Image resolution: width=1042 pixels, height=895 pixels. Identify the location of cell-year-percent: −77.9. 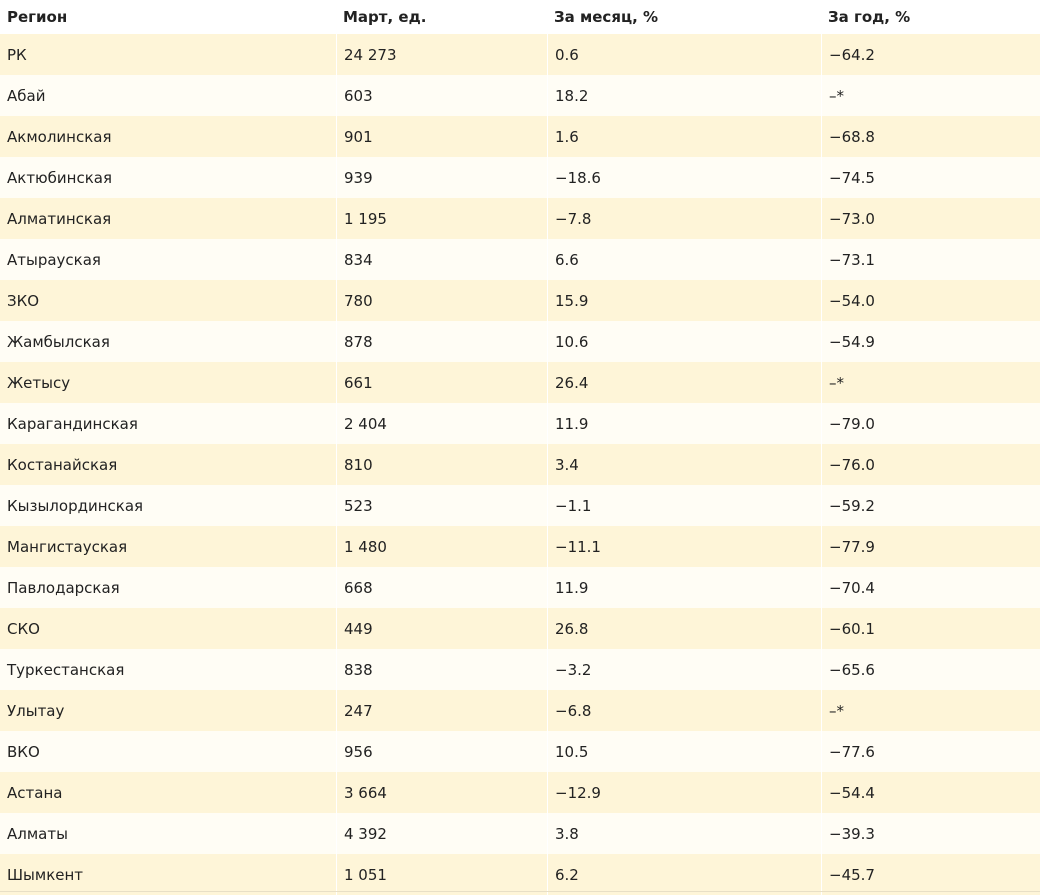
(930, 546).